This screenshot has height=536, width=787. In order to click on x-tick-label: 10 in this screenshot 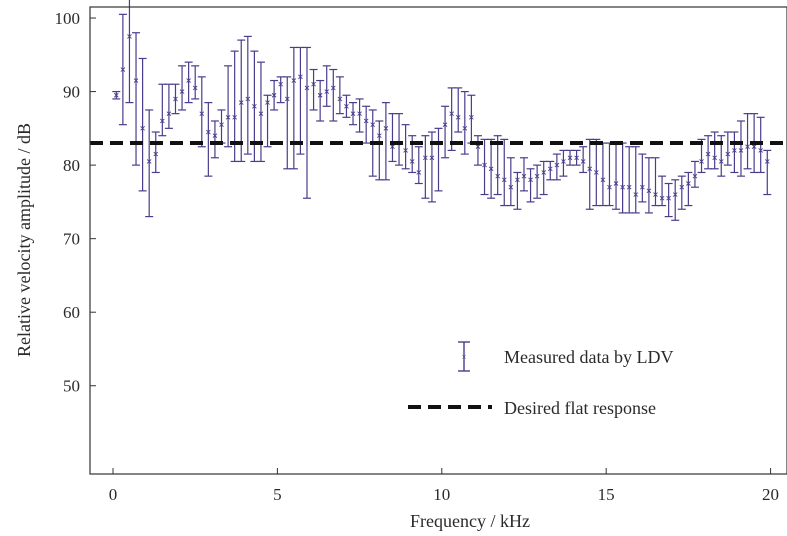, I will do `click(441, 494)`.